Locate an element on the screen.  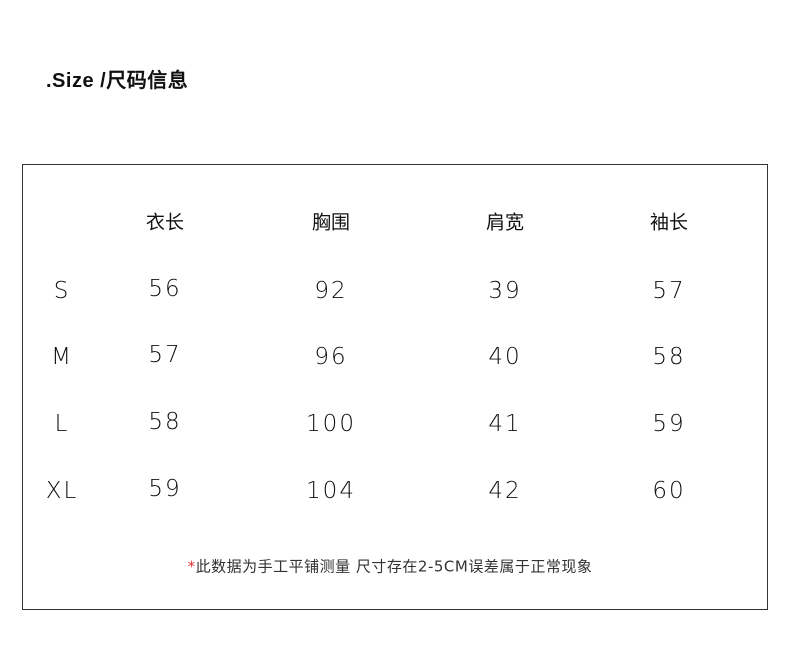
measurement-note: *此数据为手工平铺测量 尺寸存在2-5CM误差属于正常现象 is located at coordinates (390, 566).